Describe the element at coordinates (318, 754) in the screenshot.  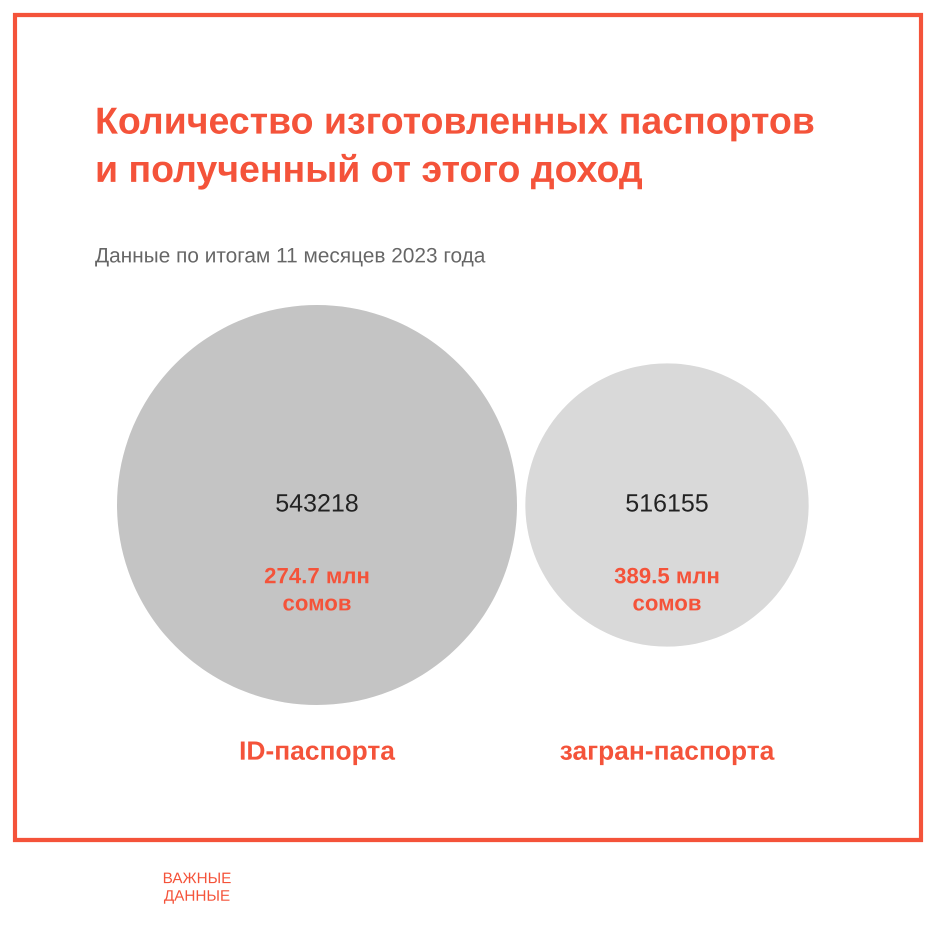
I see `category-label: ID-паспорта` at that location.